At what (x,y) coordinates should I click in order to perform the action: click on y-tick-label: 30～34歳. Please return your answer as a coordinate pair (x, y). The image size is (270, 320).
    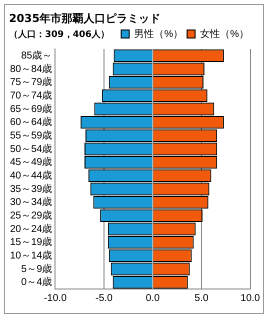
    Looking at the image, I should click on (31, 202).